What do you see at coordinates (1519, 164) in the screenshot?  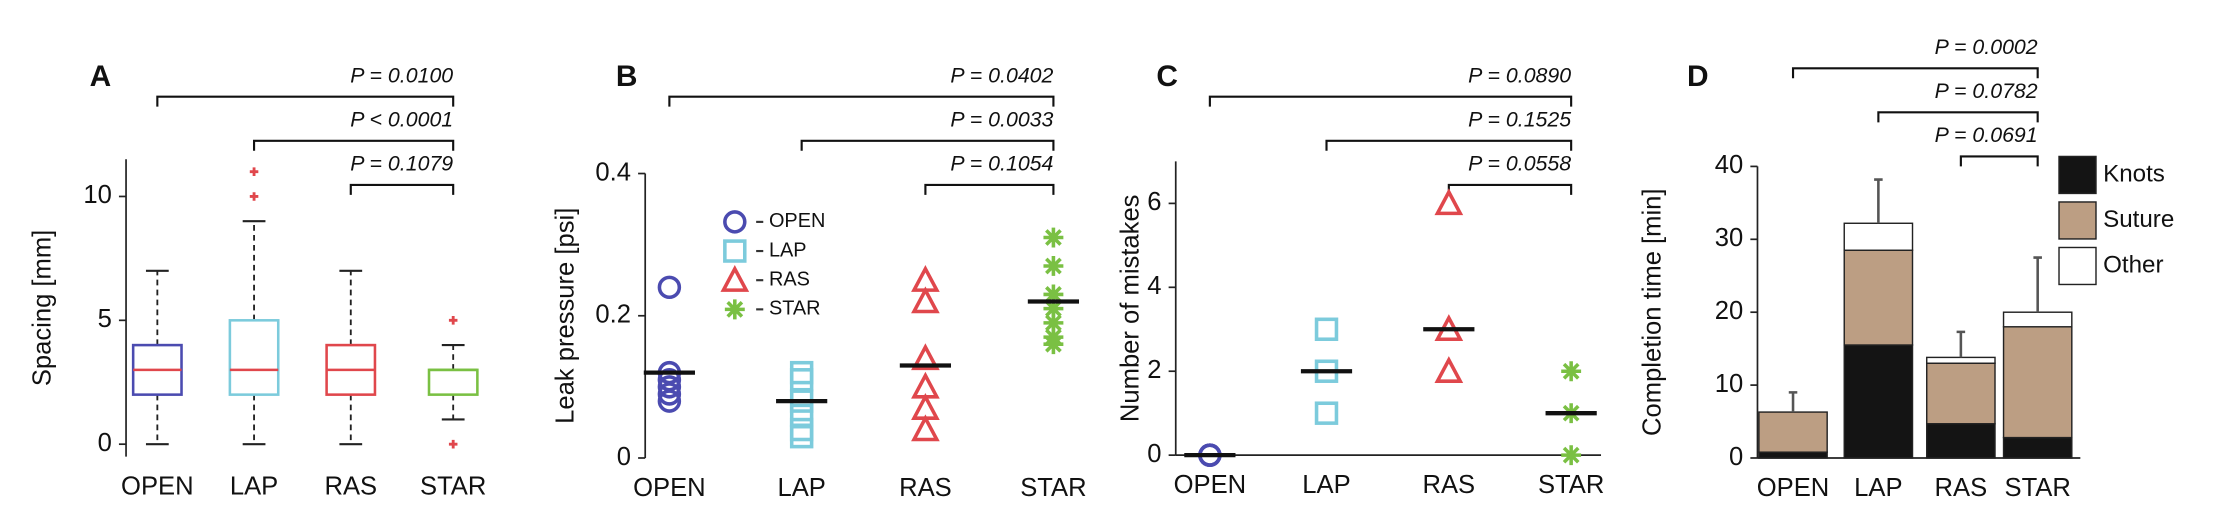 I see `p-value: P = 0.0558` at bounding box center [1519, 164].